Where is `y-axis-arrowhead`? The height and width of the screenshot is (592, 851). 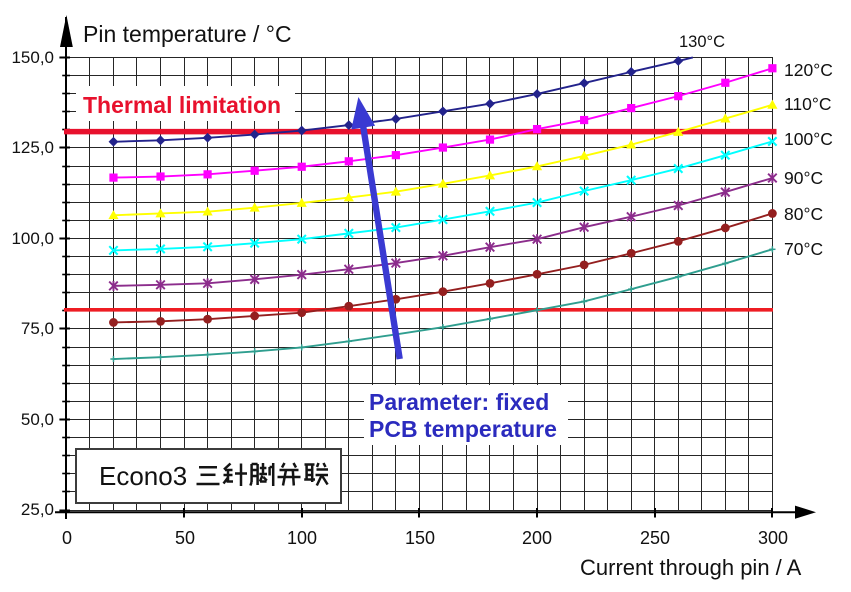
y-axis-arrowhead is located at coordinates (66, 31).